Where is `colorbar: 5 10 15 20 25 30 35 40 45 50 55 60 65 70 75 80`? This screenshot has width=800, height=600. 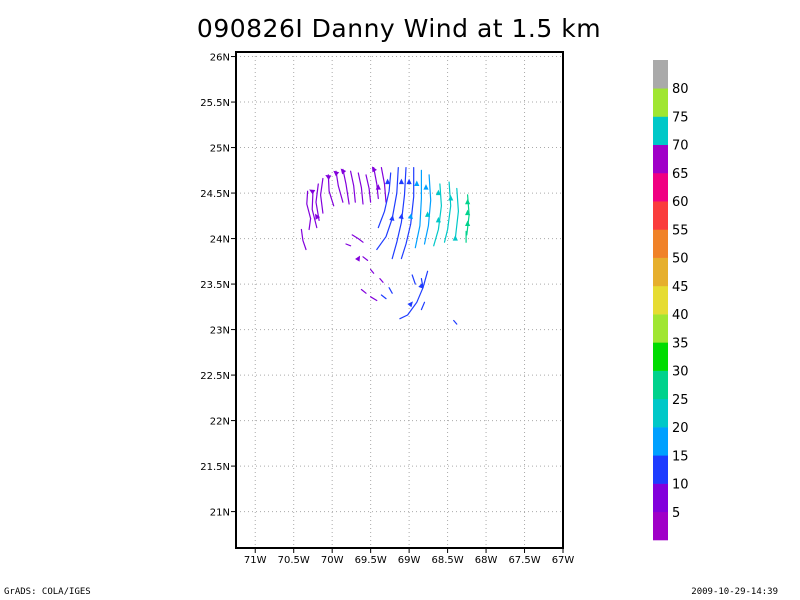
colorbar: 5 10 15 20 25 30 35 40 45 50 55 60 65 70 75 80 is located at coordinates (671, 300).